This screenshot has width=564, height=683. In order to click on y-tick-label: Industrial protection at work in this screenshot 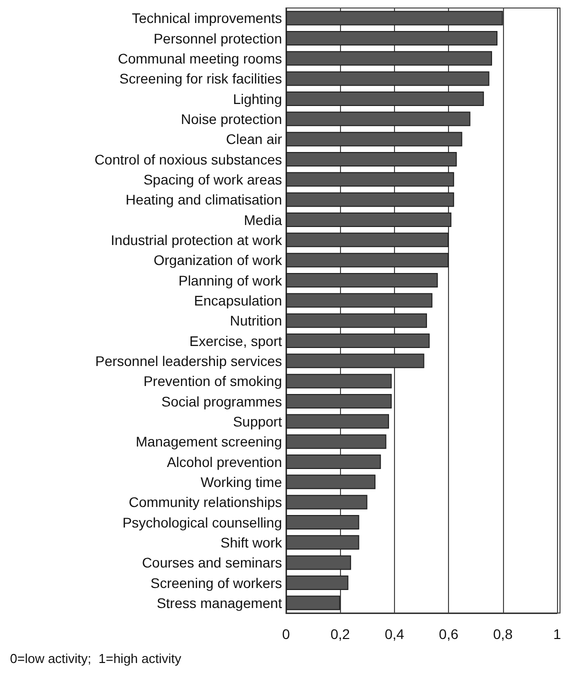, I will do `click(196, 240)`.